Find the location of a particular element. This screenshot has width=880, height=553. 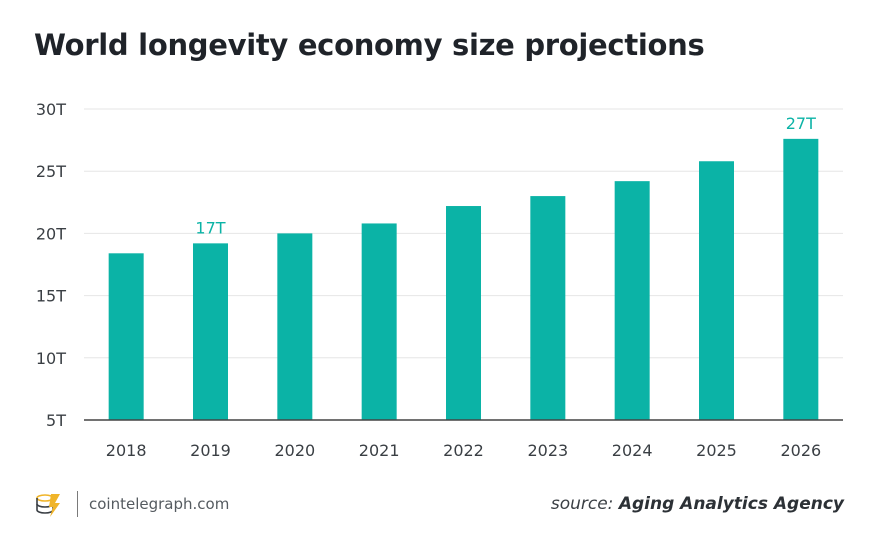

x-tick-label: 2025 is located at coordinates (716, 450).